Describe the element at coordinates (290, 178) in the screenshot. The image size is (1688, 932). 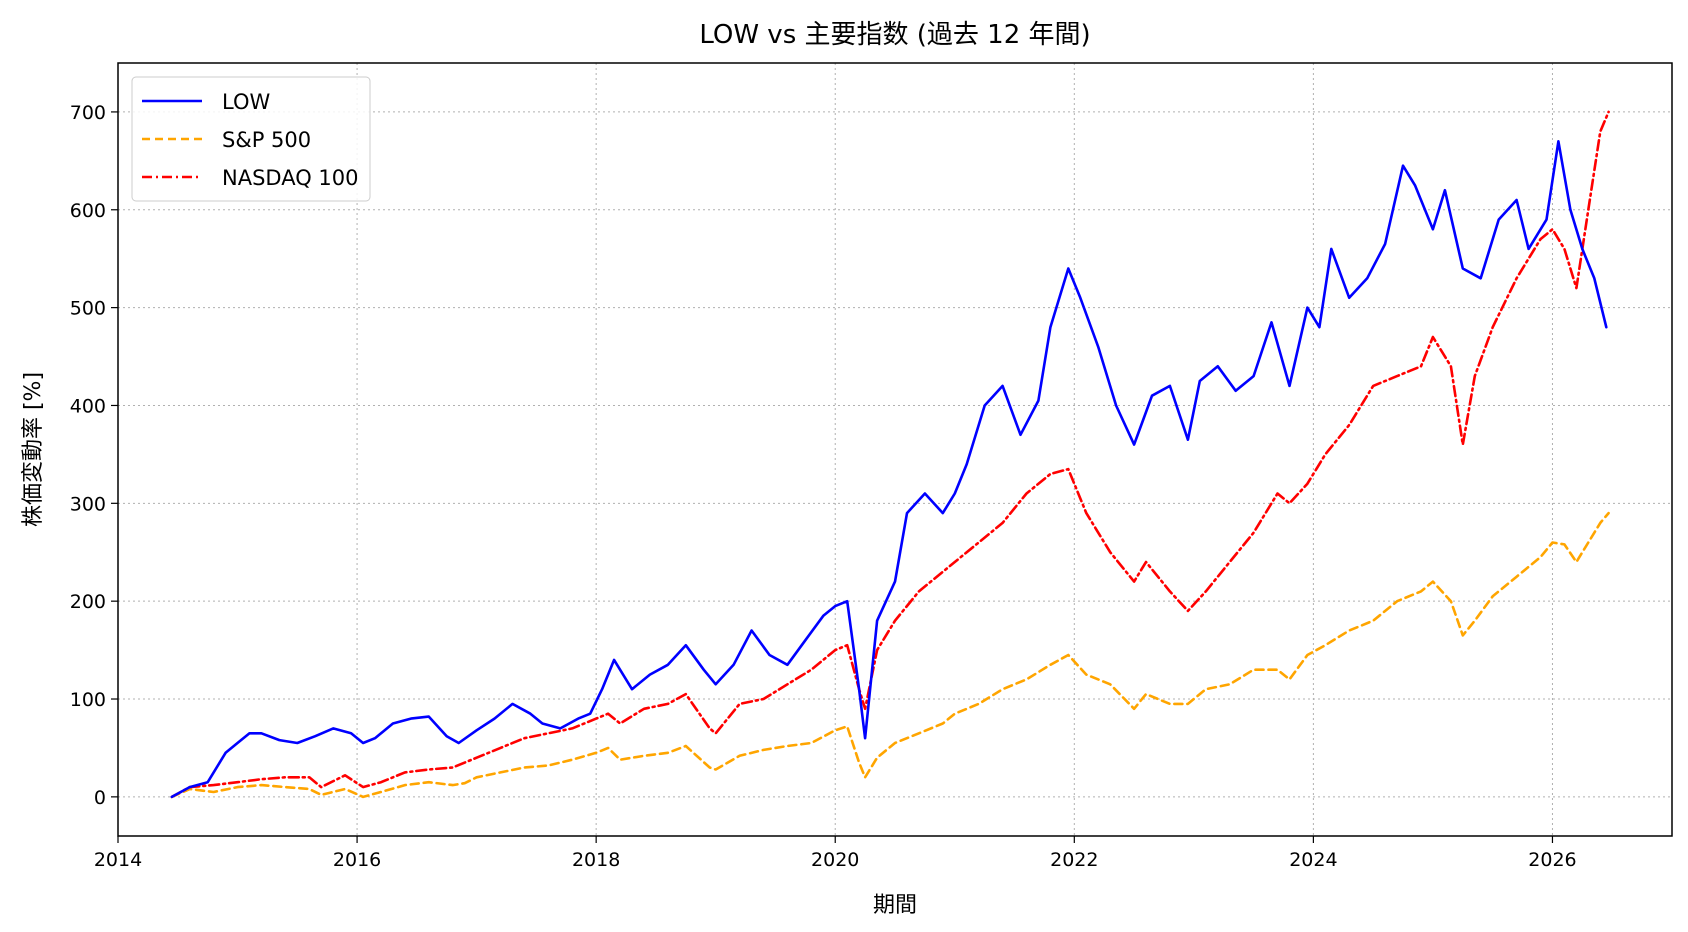
I see `legend-label: NASDAQ 100` at that location.